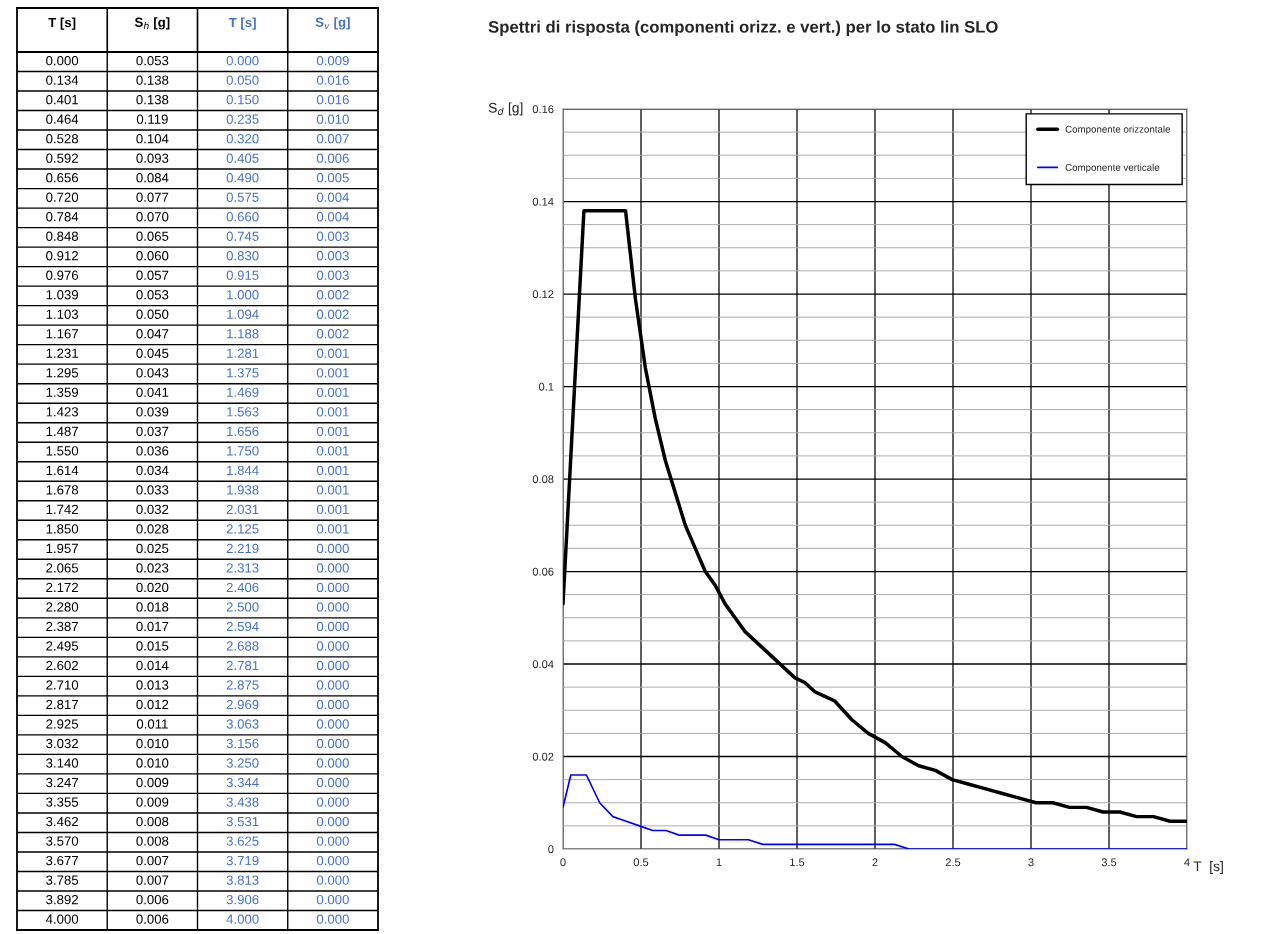 This screenshot has width=1270, height=934. I want to click on text: 1.550, so click(62, 451).